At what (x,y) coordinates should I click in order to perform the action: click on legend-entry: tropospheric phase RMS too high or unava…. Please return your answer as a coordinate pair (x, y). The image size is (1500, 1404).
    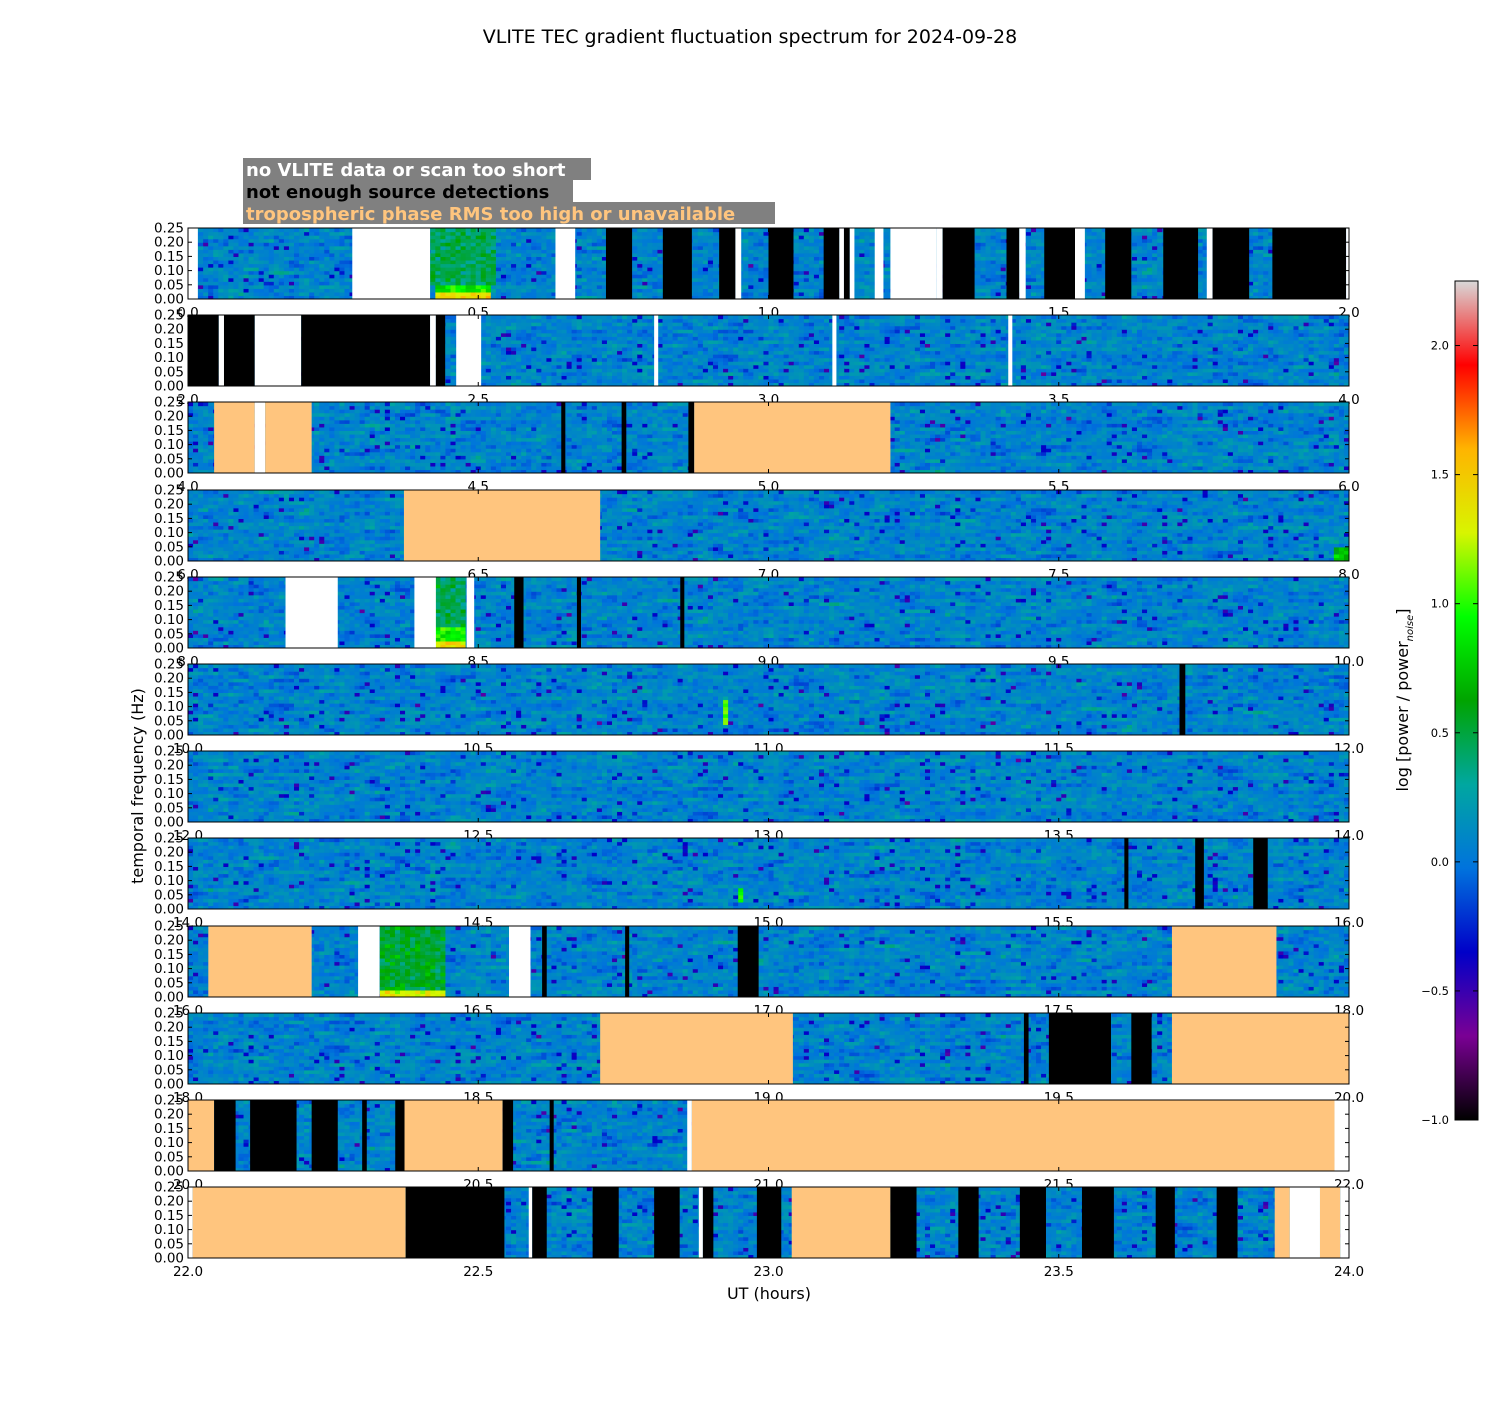
    Looking at the image, I should click on (509, 213).